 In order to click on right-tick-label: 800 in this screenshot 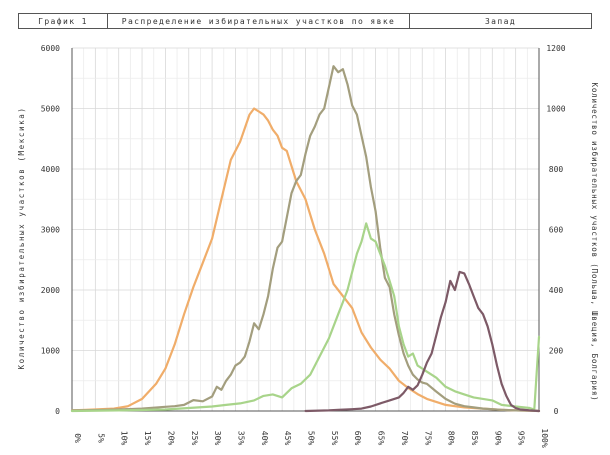, I will do `click(556, 169)`.